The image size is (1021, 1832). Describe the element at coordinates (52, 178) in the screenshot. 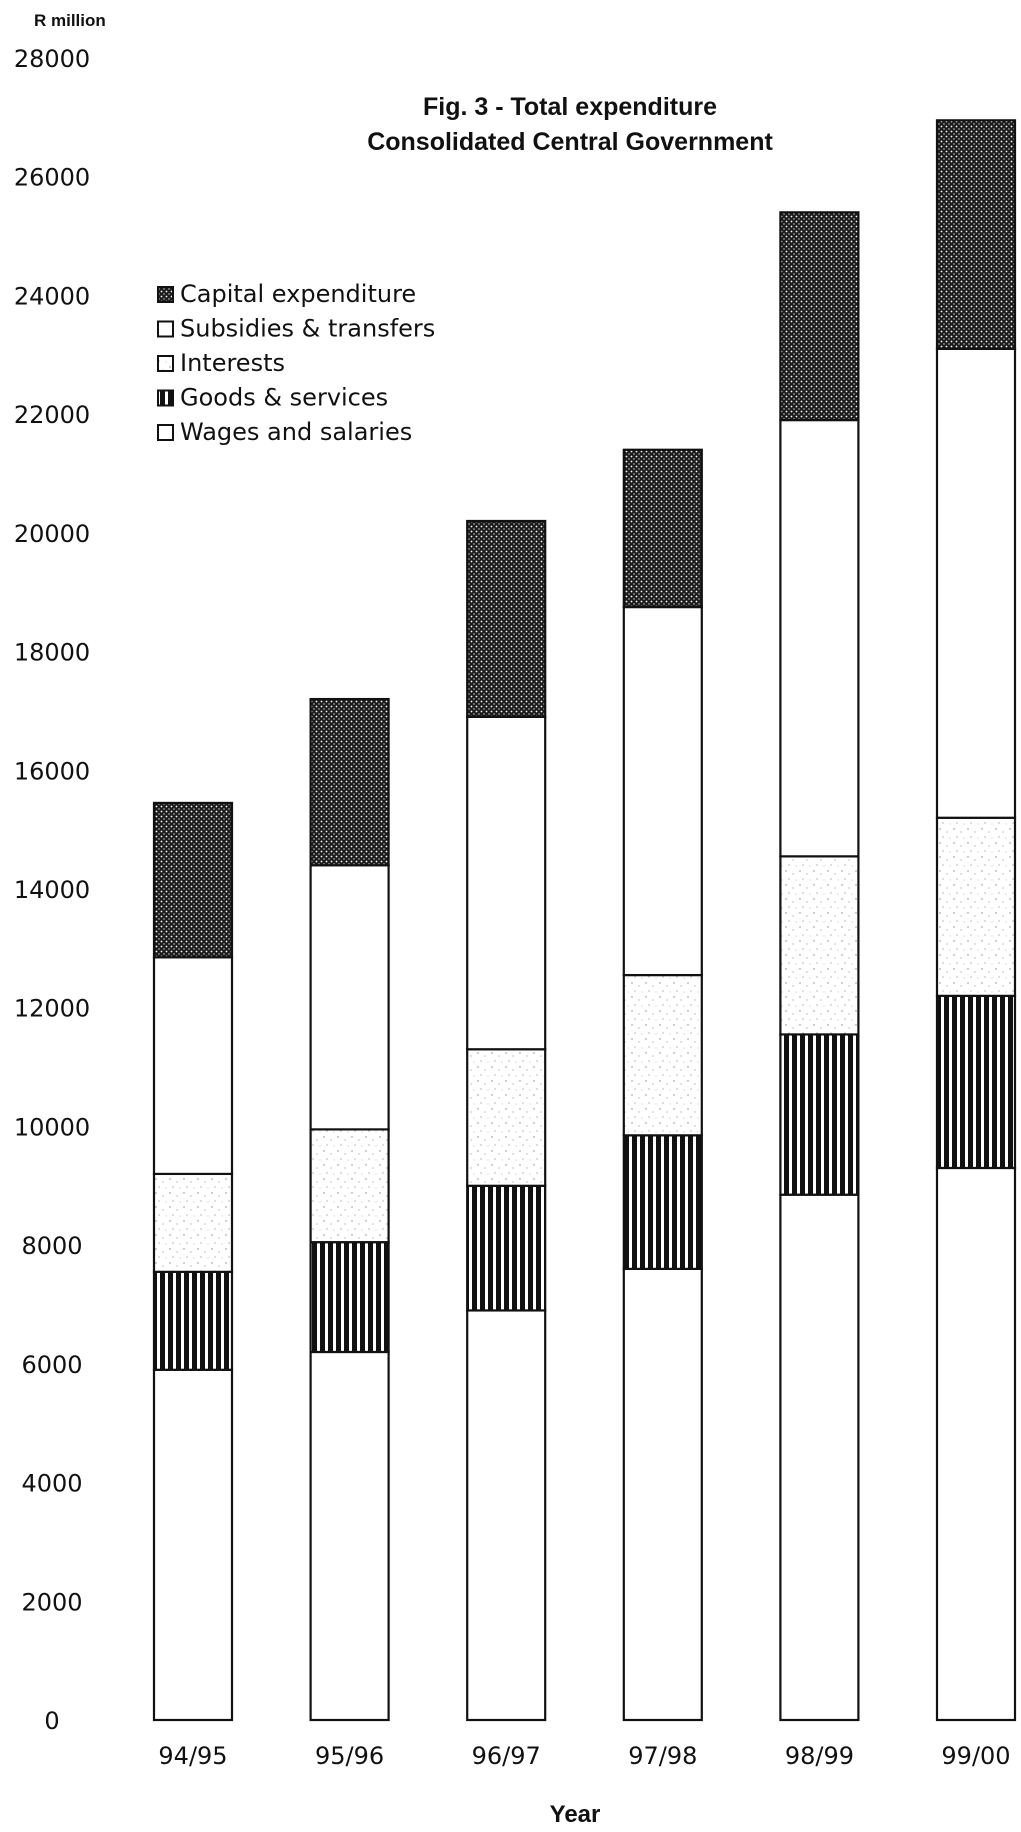

I see `y-tick-label: 26000` at that location.